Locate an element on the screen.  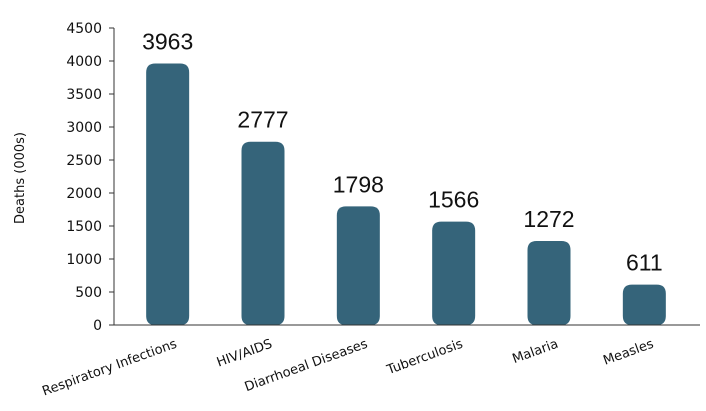
category-label: Tuberculosis is located at coordinates (424, 358).